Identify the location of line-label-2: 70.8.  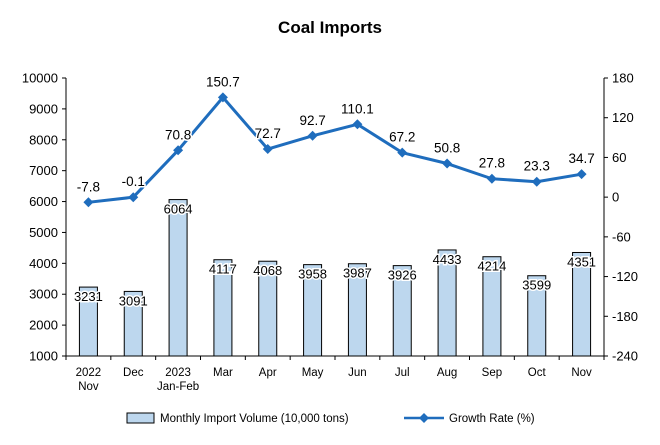
(178, 134).